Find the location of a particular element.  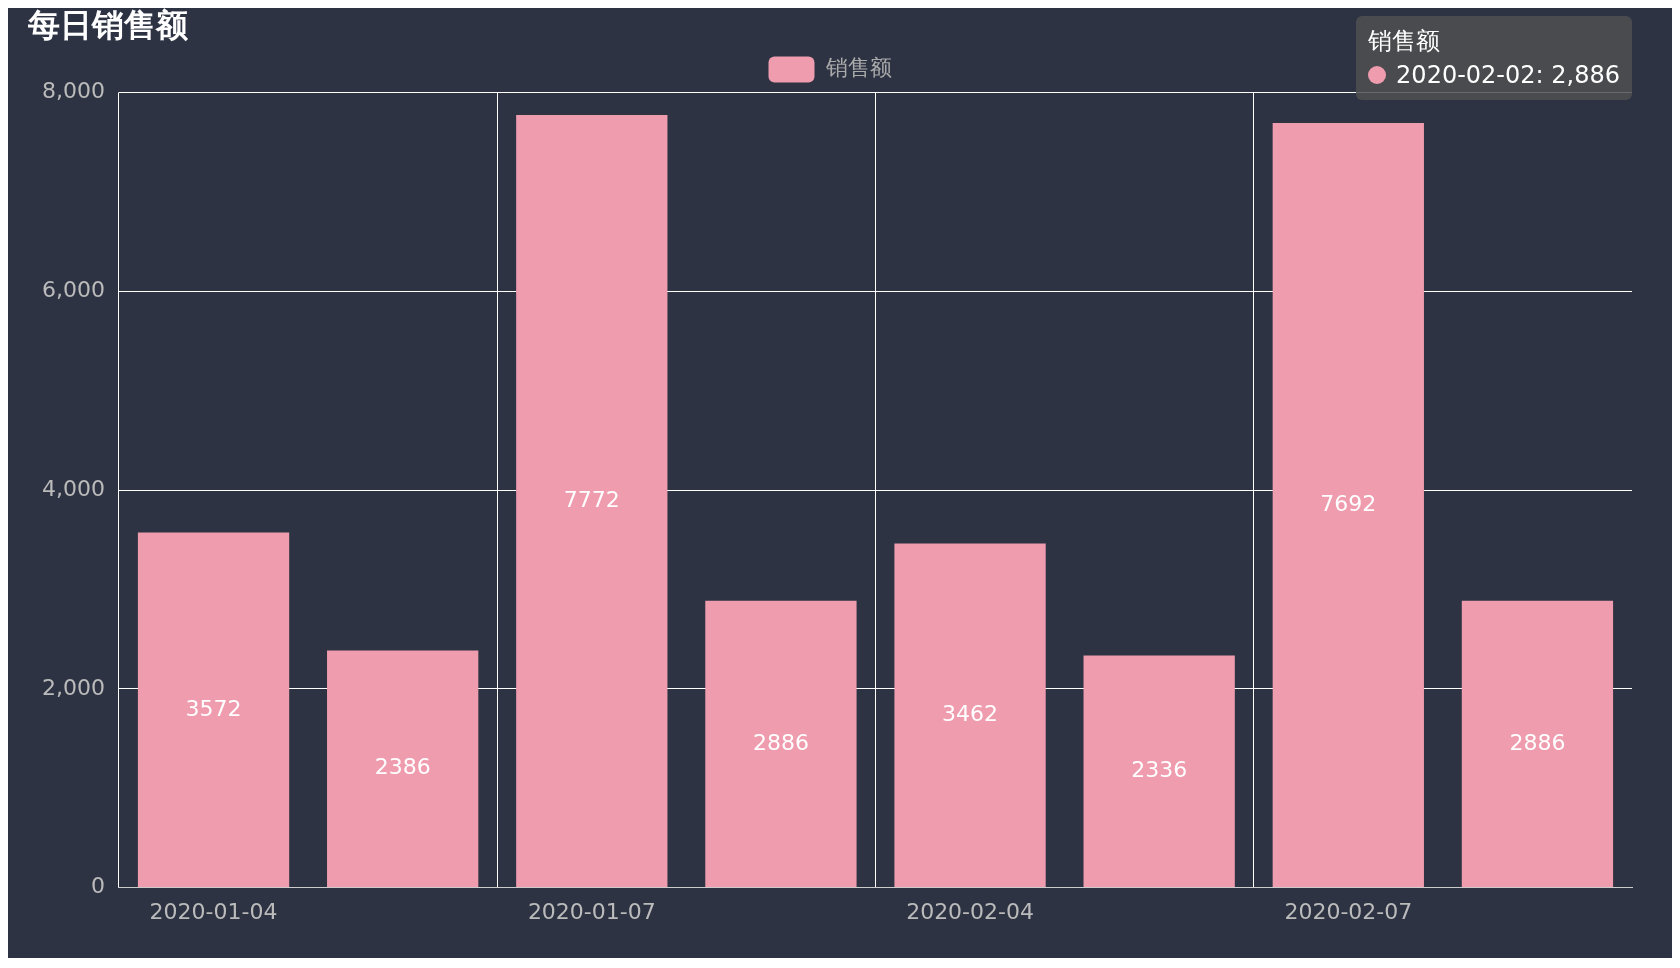

x-tick-label: 2020-01-04 is located at coordinates (213, 911).